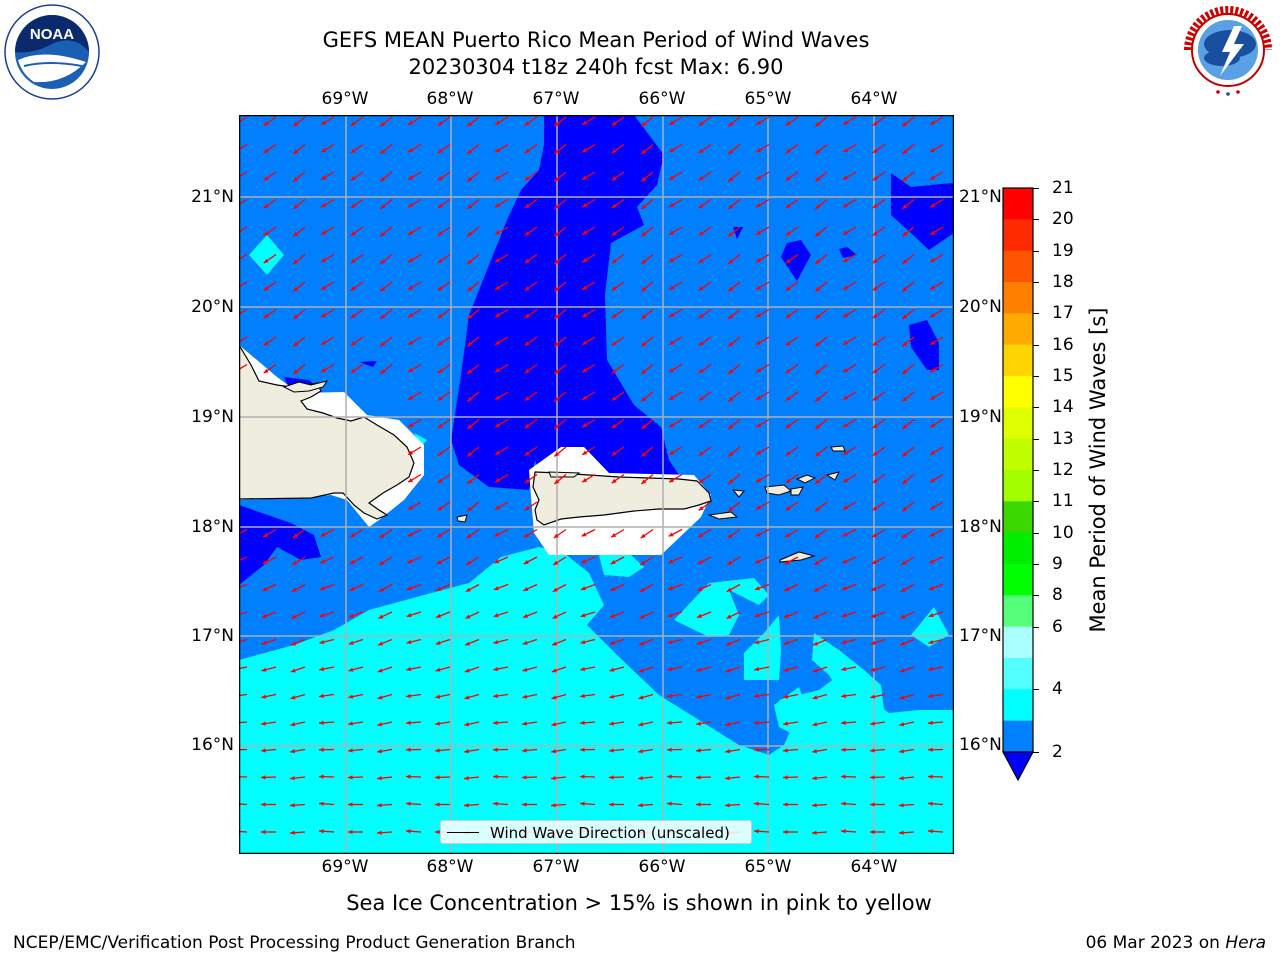 Image resolution: width=1280 pixels, height=960 pixels. Describe the element at coordinates (1063, 470) in the screenshot. I see `colorbar-tick-label: 12` at that location.